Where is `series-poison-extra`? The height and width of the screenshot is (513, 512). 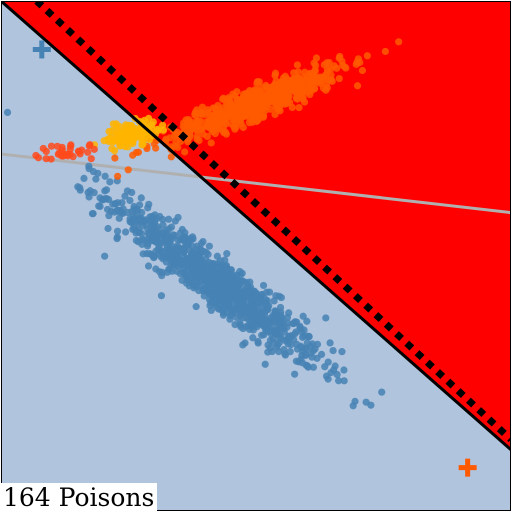 series-poison-extra is located at coordinates (65, 152).